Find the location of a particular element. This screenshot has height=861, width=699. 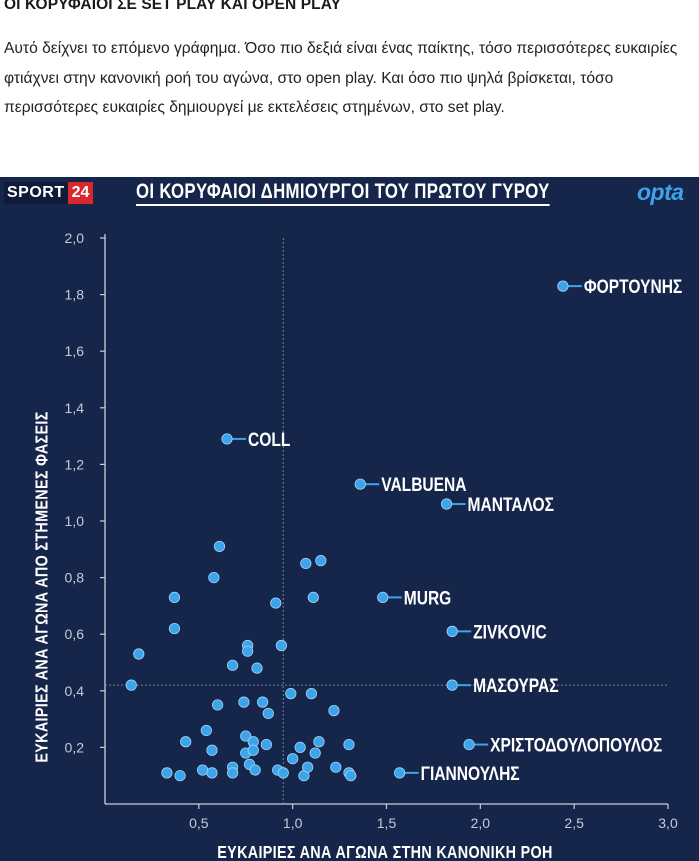

point-label: VALBUENA is located at coordinates (424, 485).